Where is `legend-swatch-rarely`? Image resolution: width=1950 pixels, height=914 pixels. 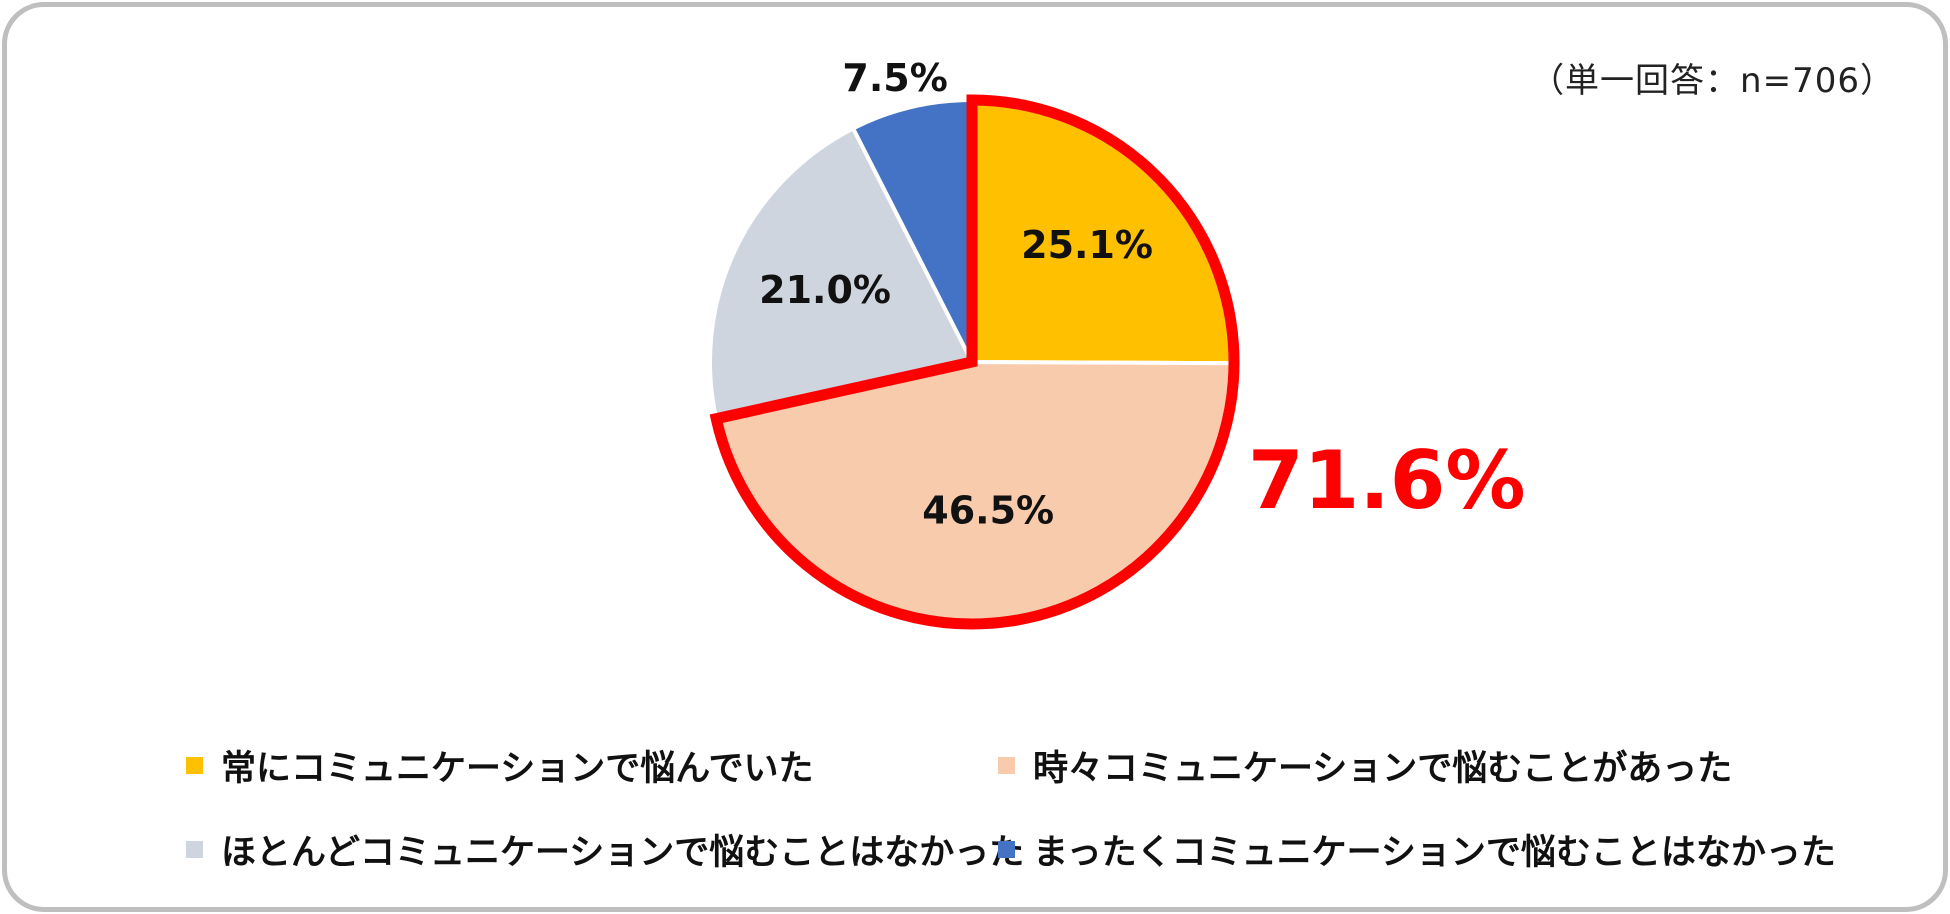 legend-swatch-rarely is located at coordinates (194, 849).